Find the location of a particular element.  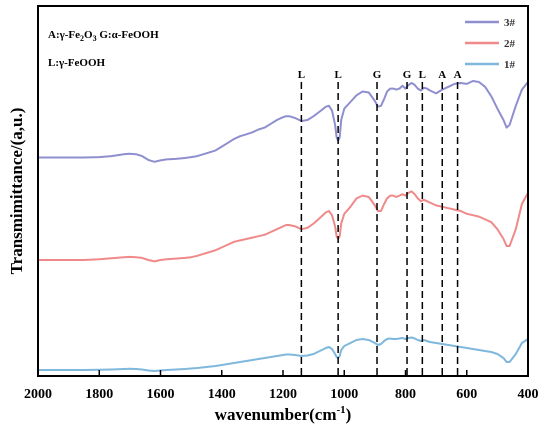

y-axis-title: Transmimittance/(a,u.) is located at coordinates (16, 191).